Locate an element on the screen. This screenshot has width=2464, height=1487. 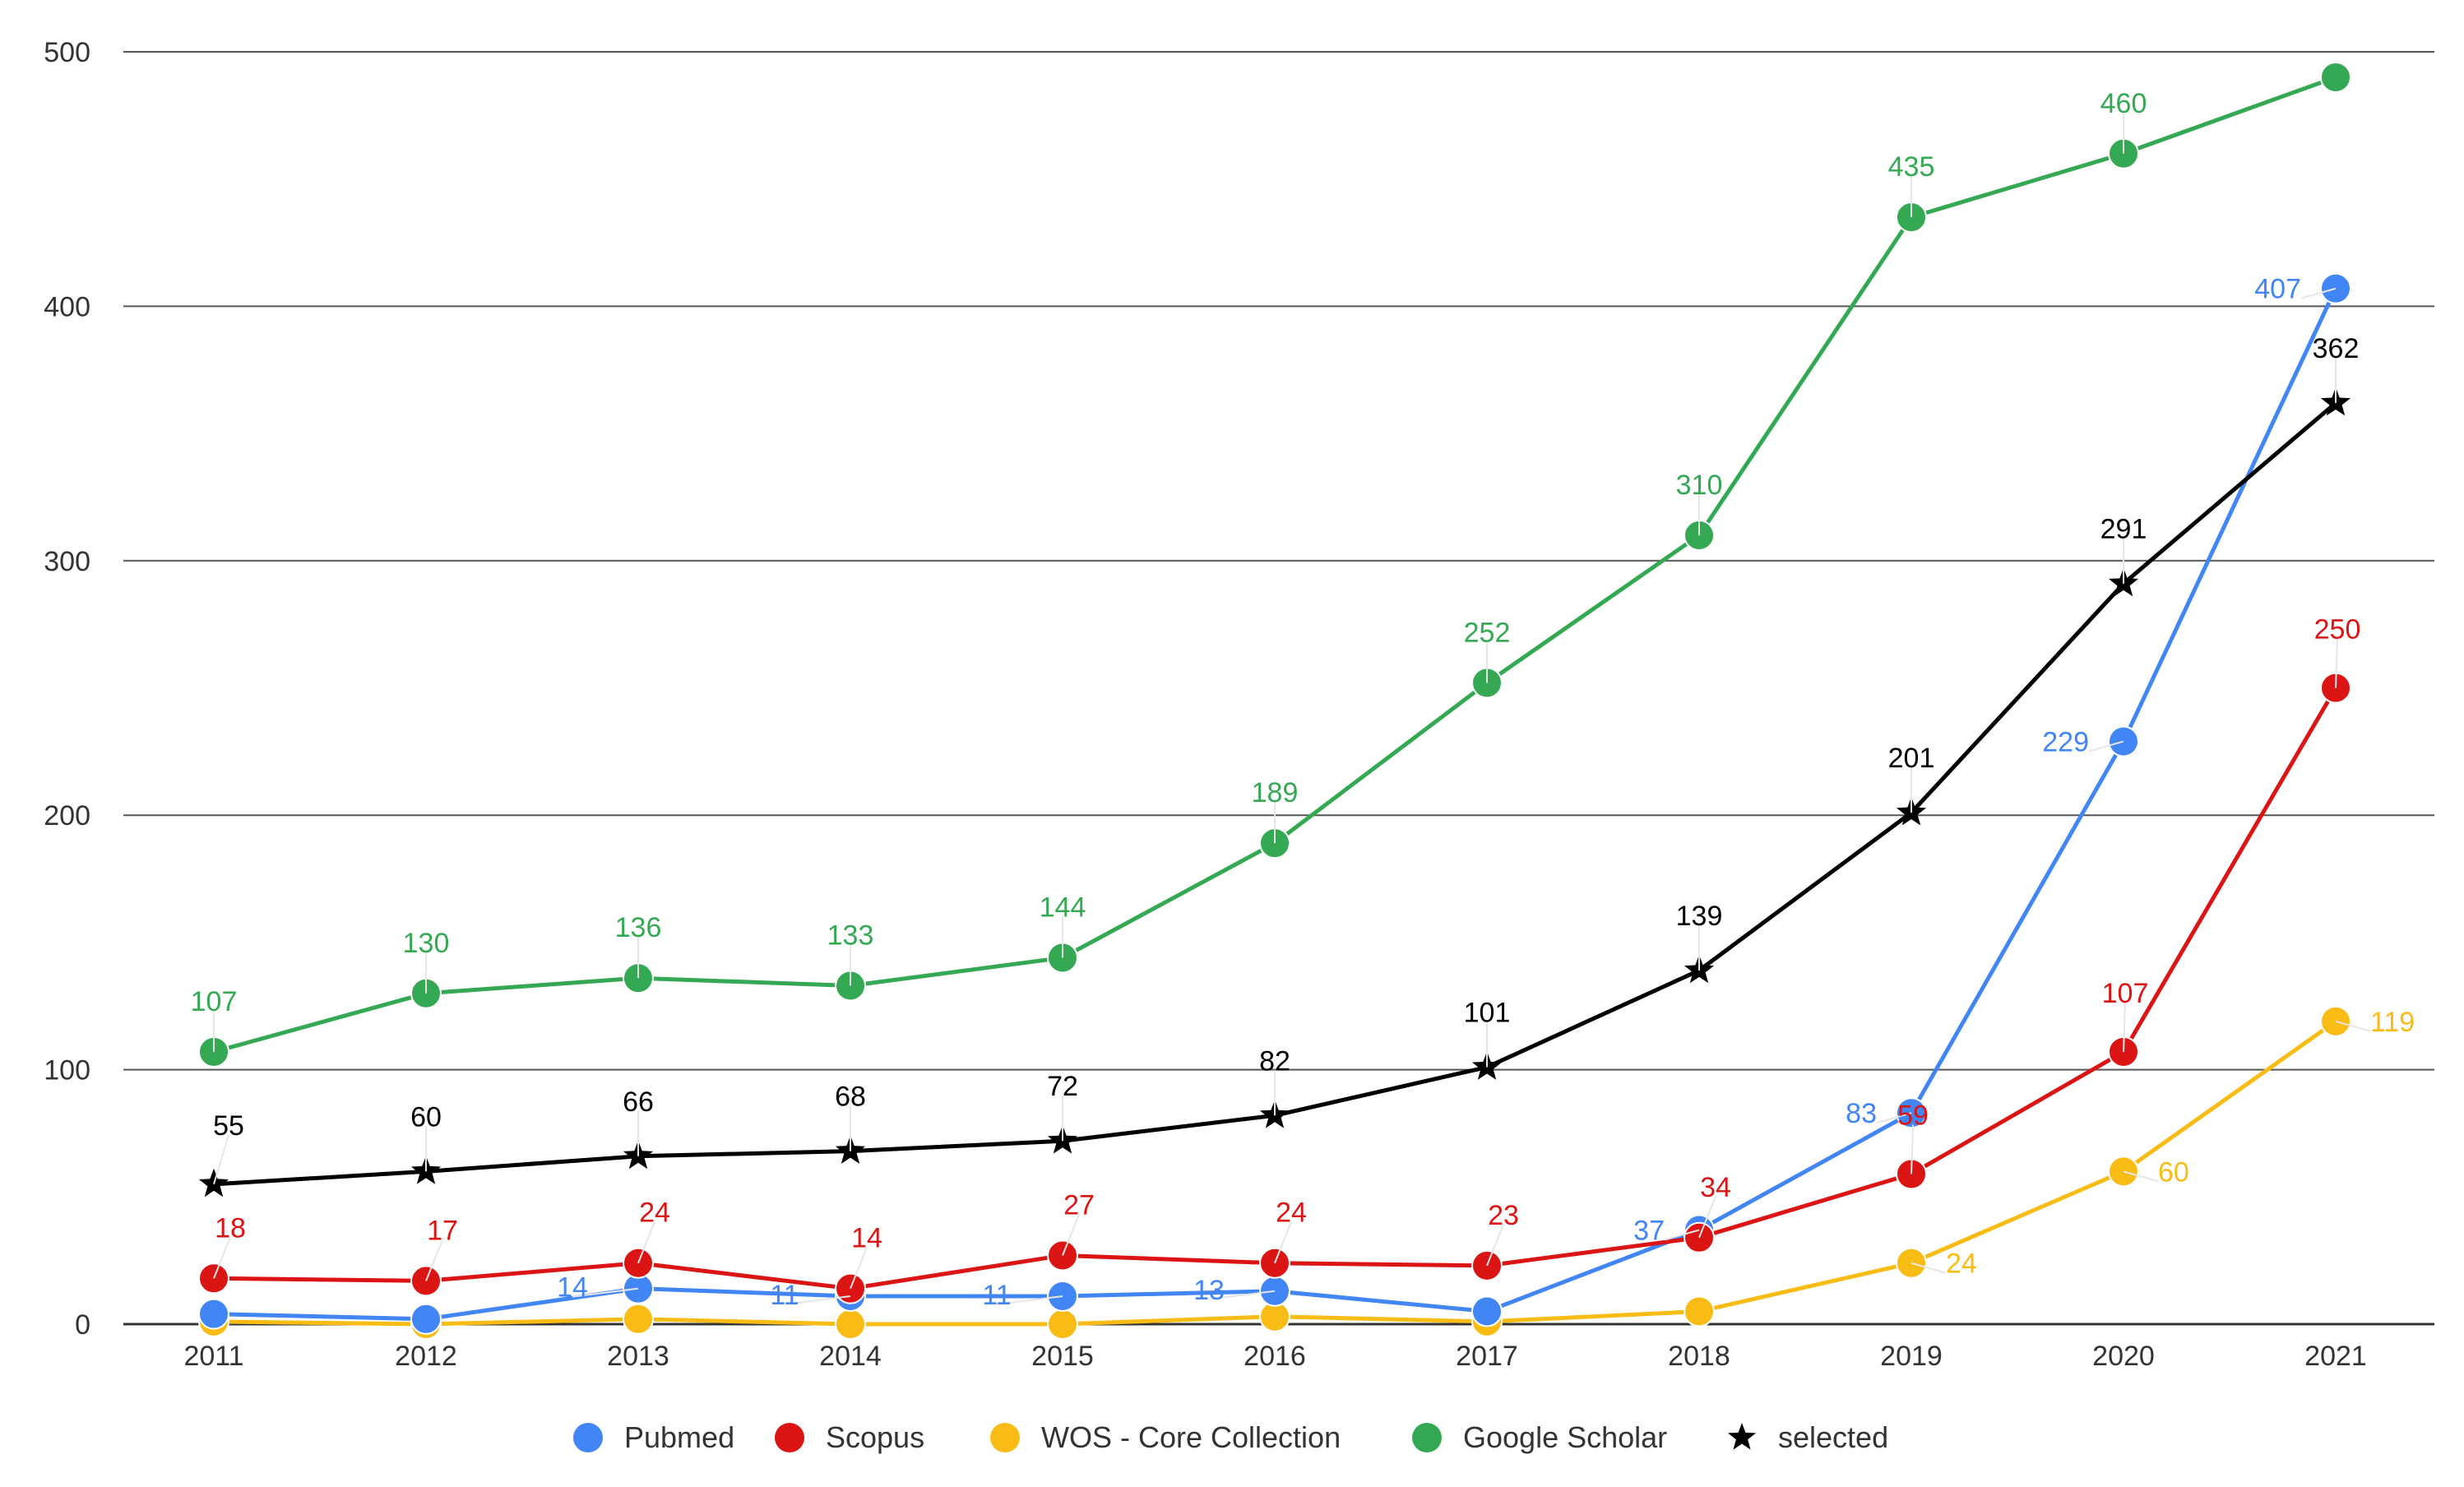
y-axis: 0 100 200 300 400 500 is located at coordinates (67, 689).